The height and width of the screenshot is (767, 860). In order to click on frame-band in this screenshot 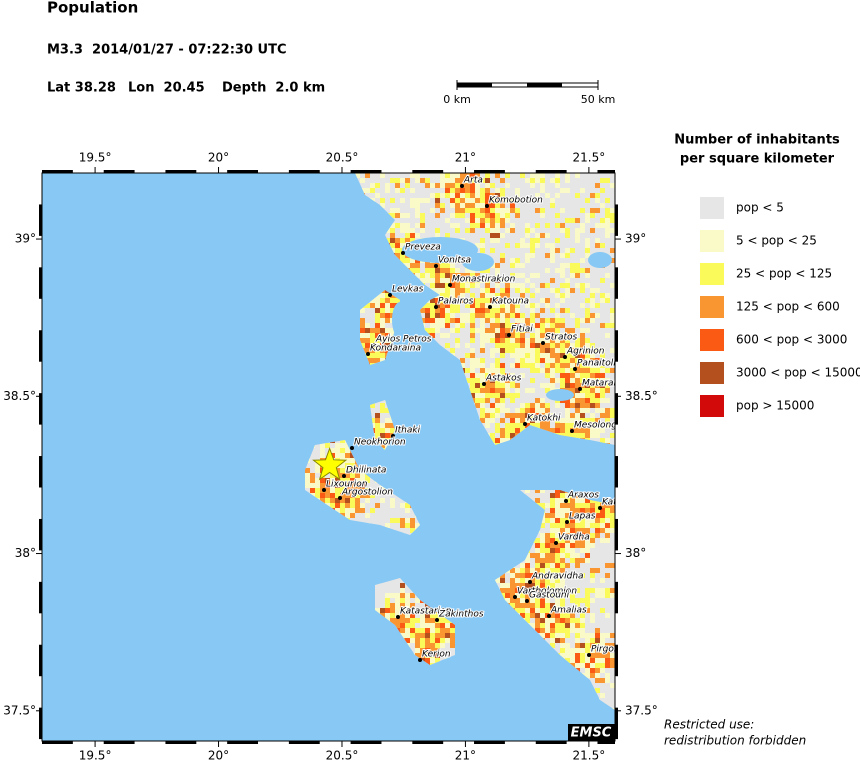, I will do `click(119, 742)`.